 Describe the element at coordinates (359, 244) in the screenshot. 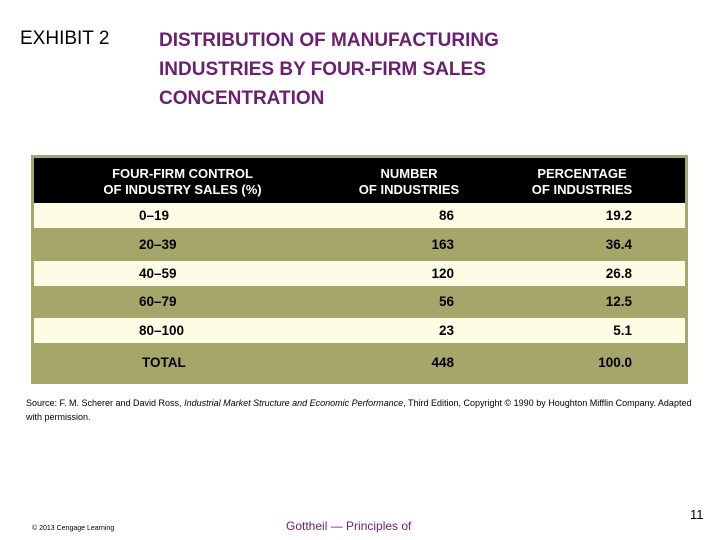

I see `table-row: 20–39 163 36.4` at that location.